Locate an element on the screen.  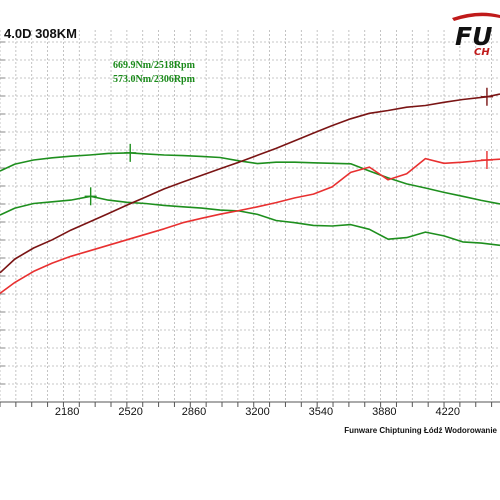
x-tick-label: 2180 is located at coordinates (67, 412).